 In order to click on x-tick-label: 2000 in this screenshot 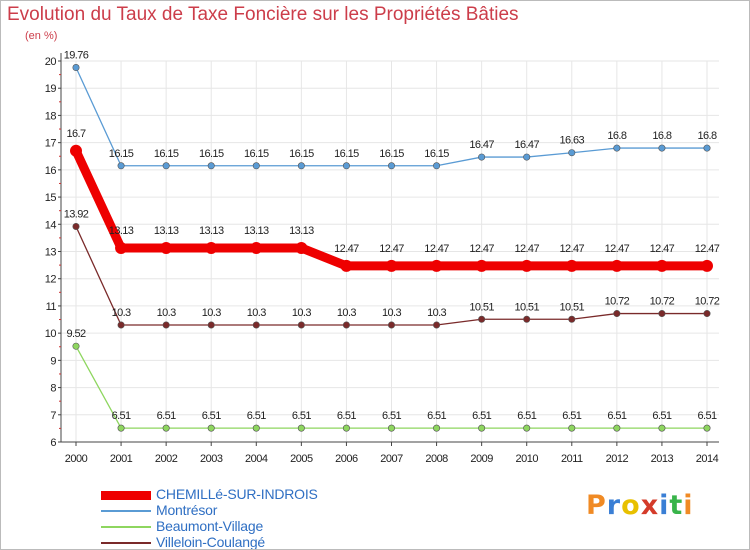, I will do `click(76, 459)`.